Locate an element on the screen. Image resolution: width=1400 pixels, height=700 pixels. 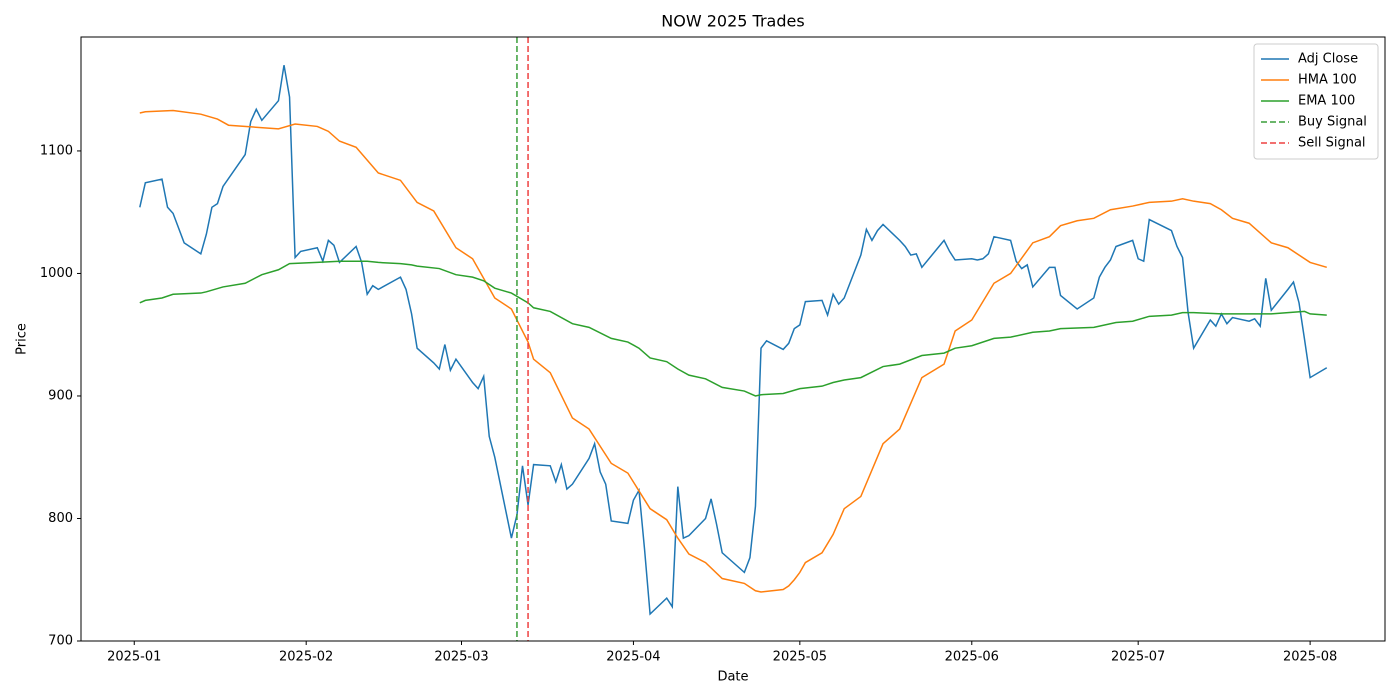
y-tick-label: 900 is located at coordinates (60, 395).